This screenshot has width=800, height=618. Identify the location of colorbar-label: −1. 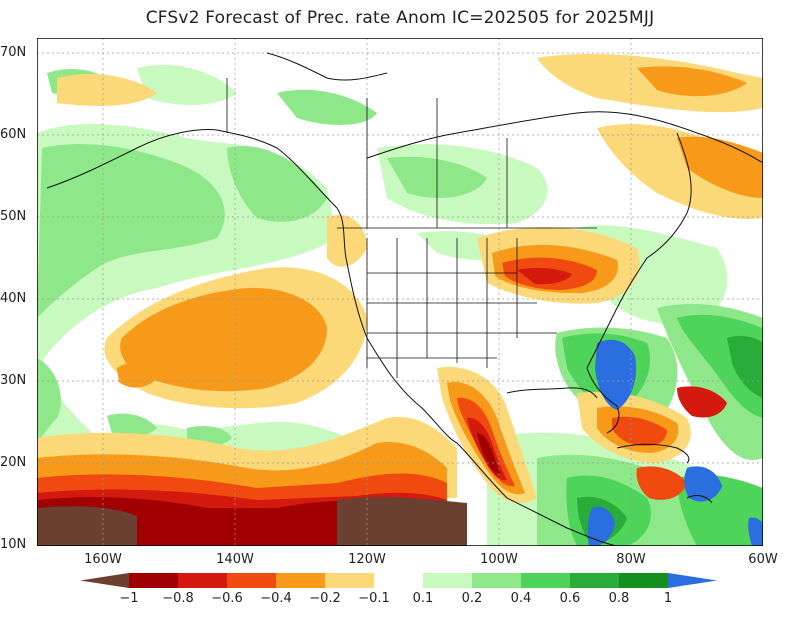
(129, 598).